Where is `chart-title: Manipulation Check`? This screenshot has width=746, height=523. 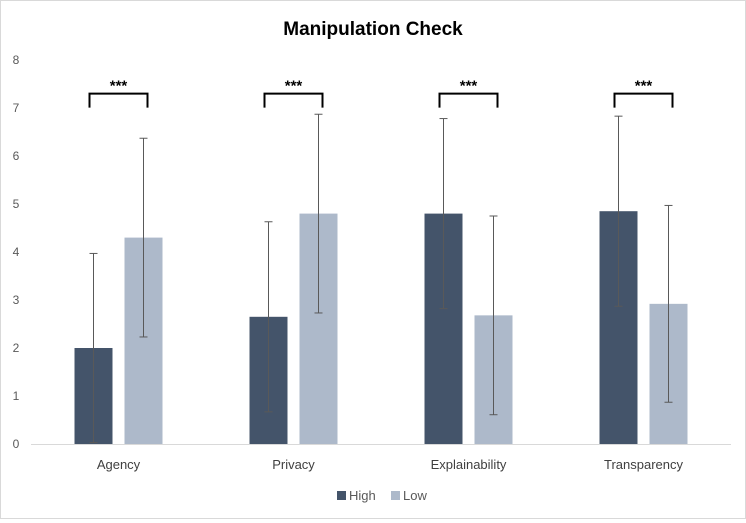
chart-title: Manipulation Check is located at coordinates (373, 29).